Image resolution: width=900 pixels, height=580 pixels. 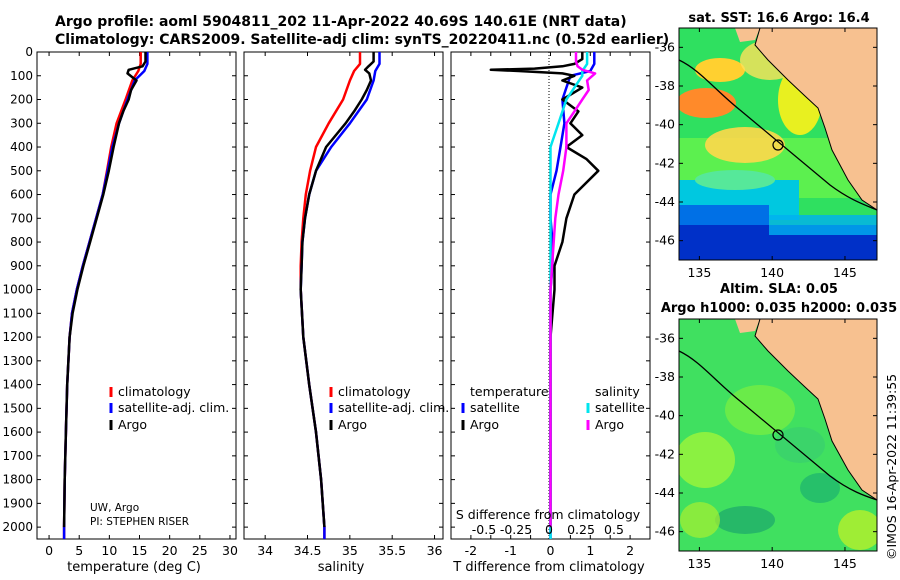 I want to click on sla-map-frame, so click(x=778, y=435).